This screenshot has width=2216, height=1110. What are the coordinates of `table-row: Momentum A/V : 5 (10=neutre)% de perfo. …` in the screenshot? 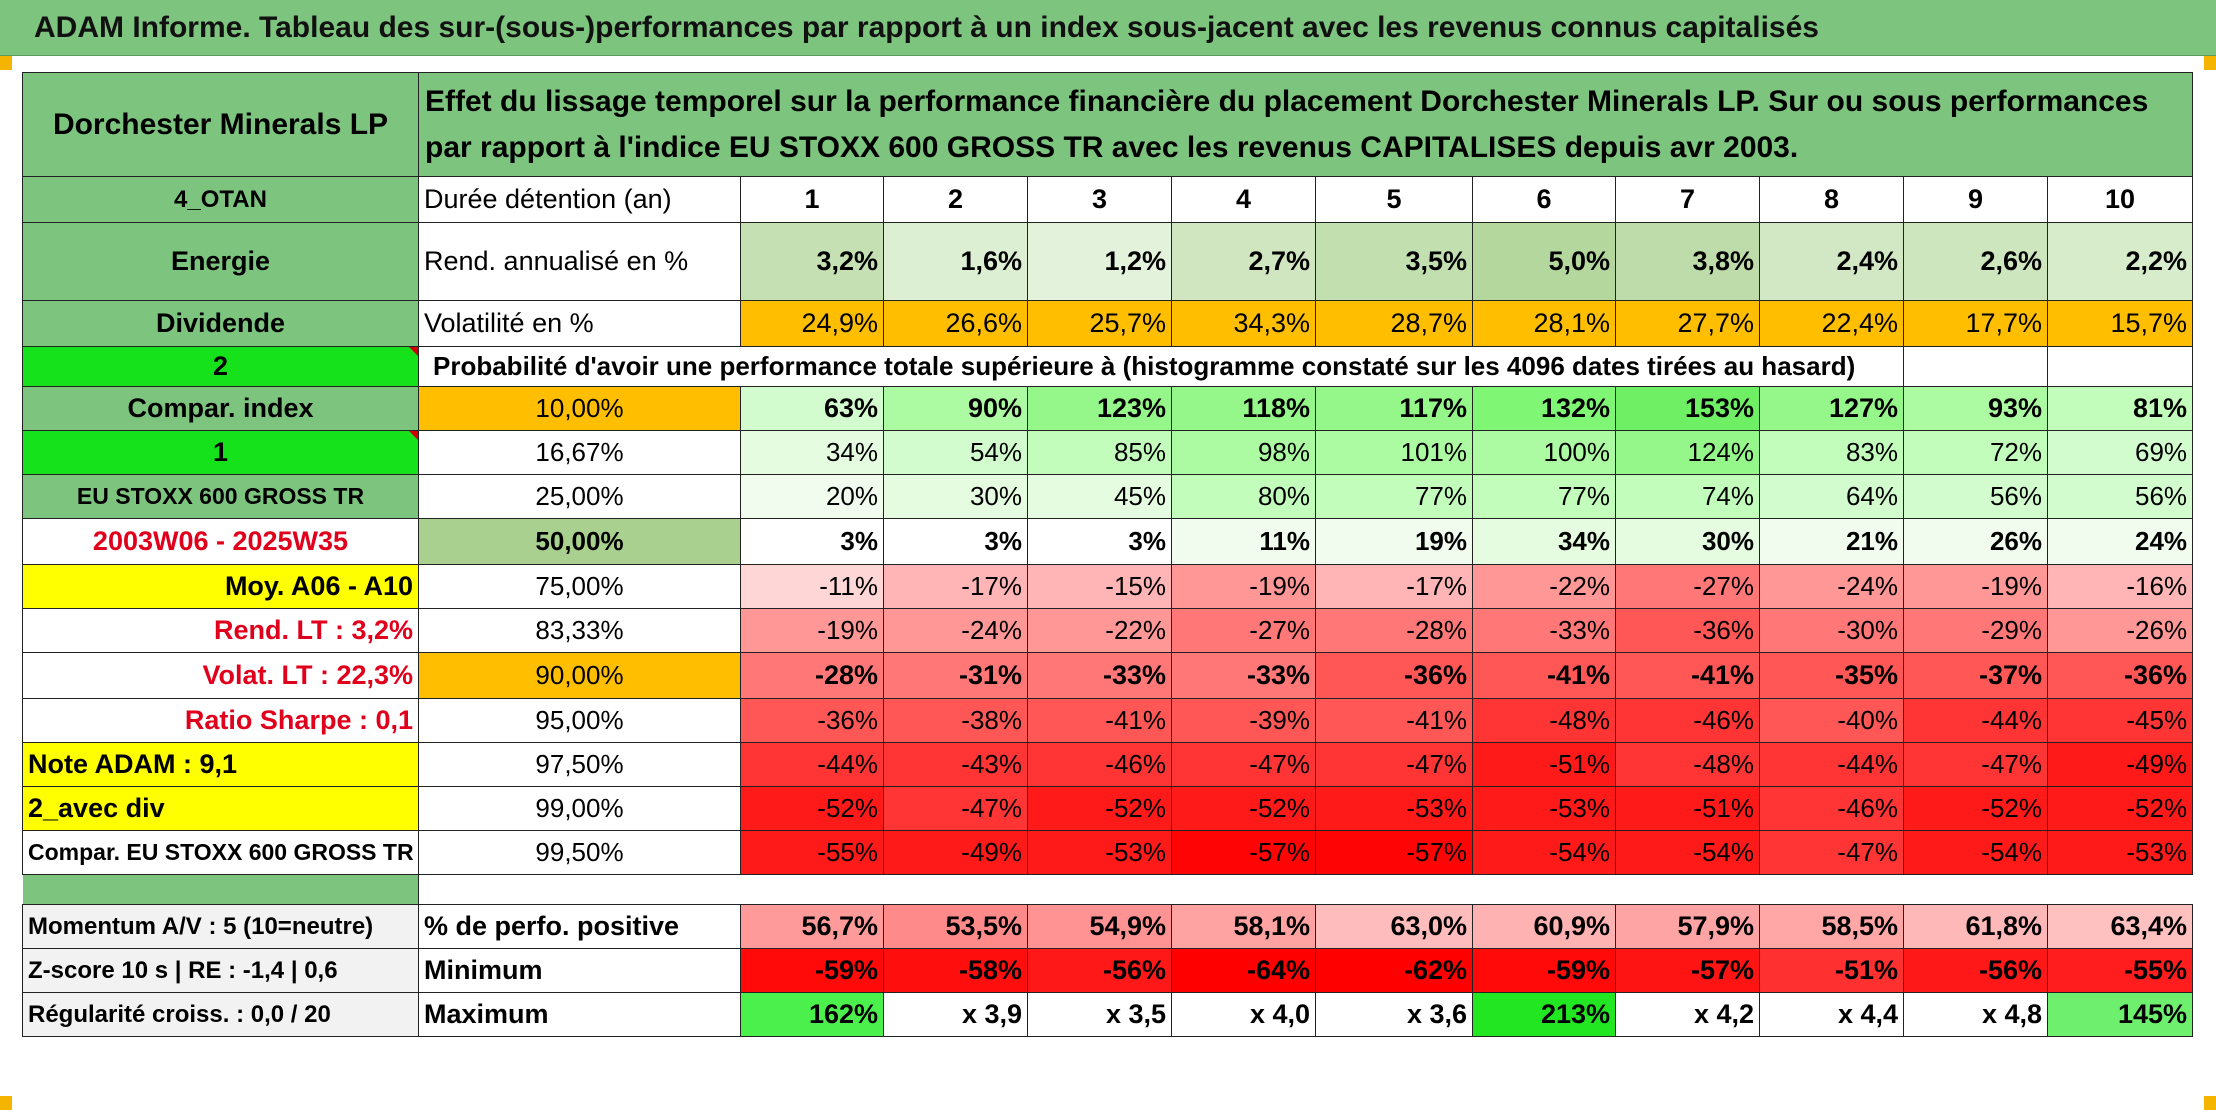 It's located at (1108, 926).